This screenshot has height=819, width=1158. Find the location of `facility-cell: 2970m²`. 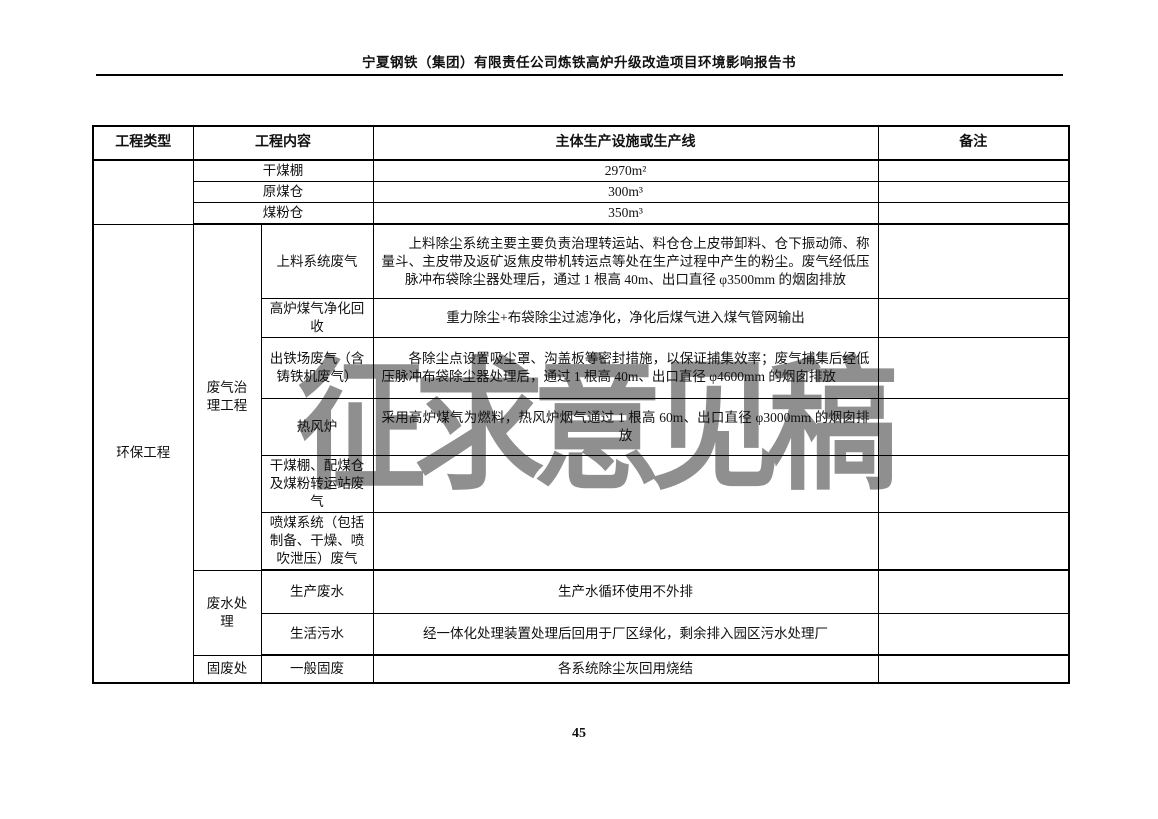

facility-cell: 2970m² is located at coordinates (625, 170).